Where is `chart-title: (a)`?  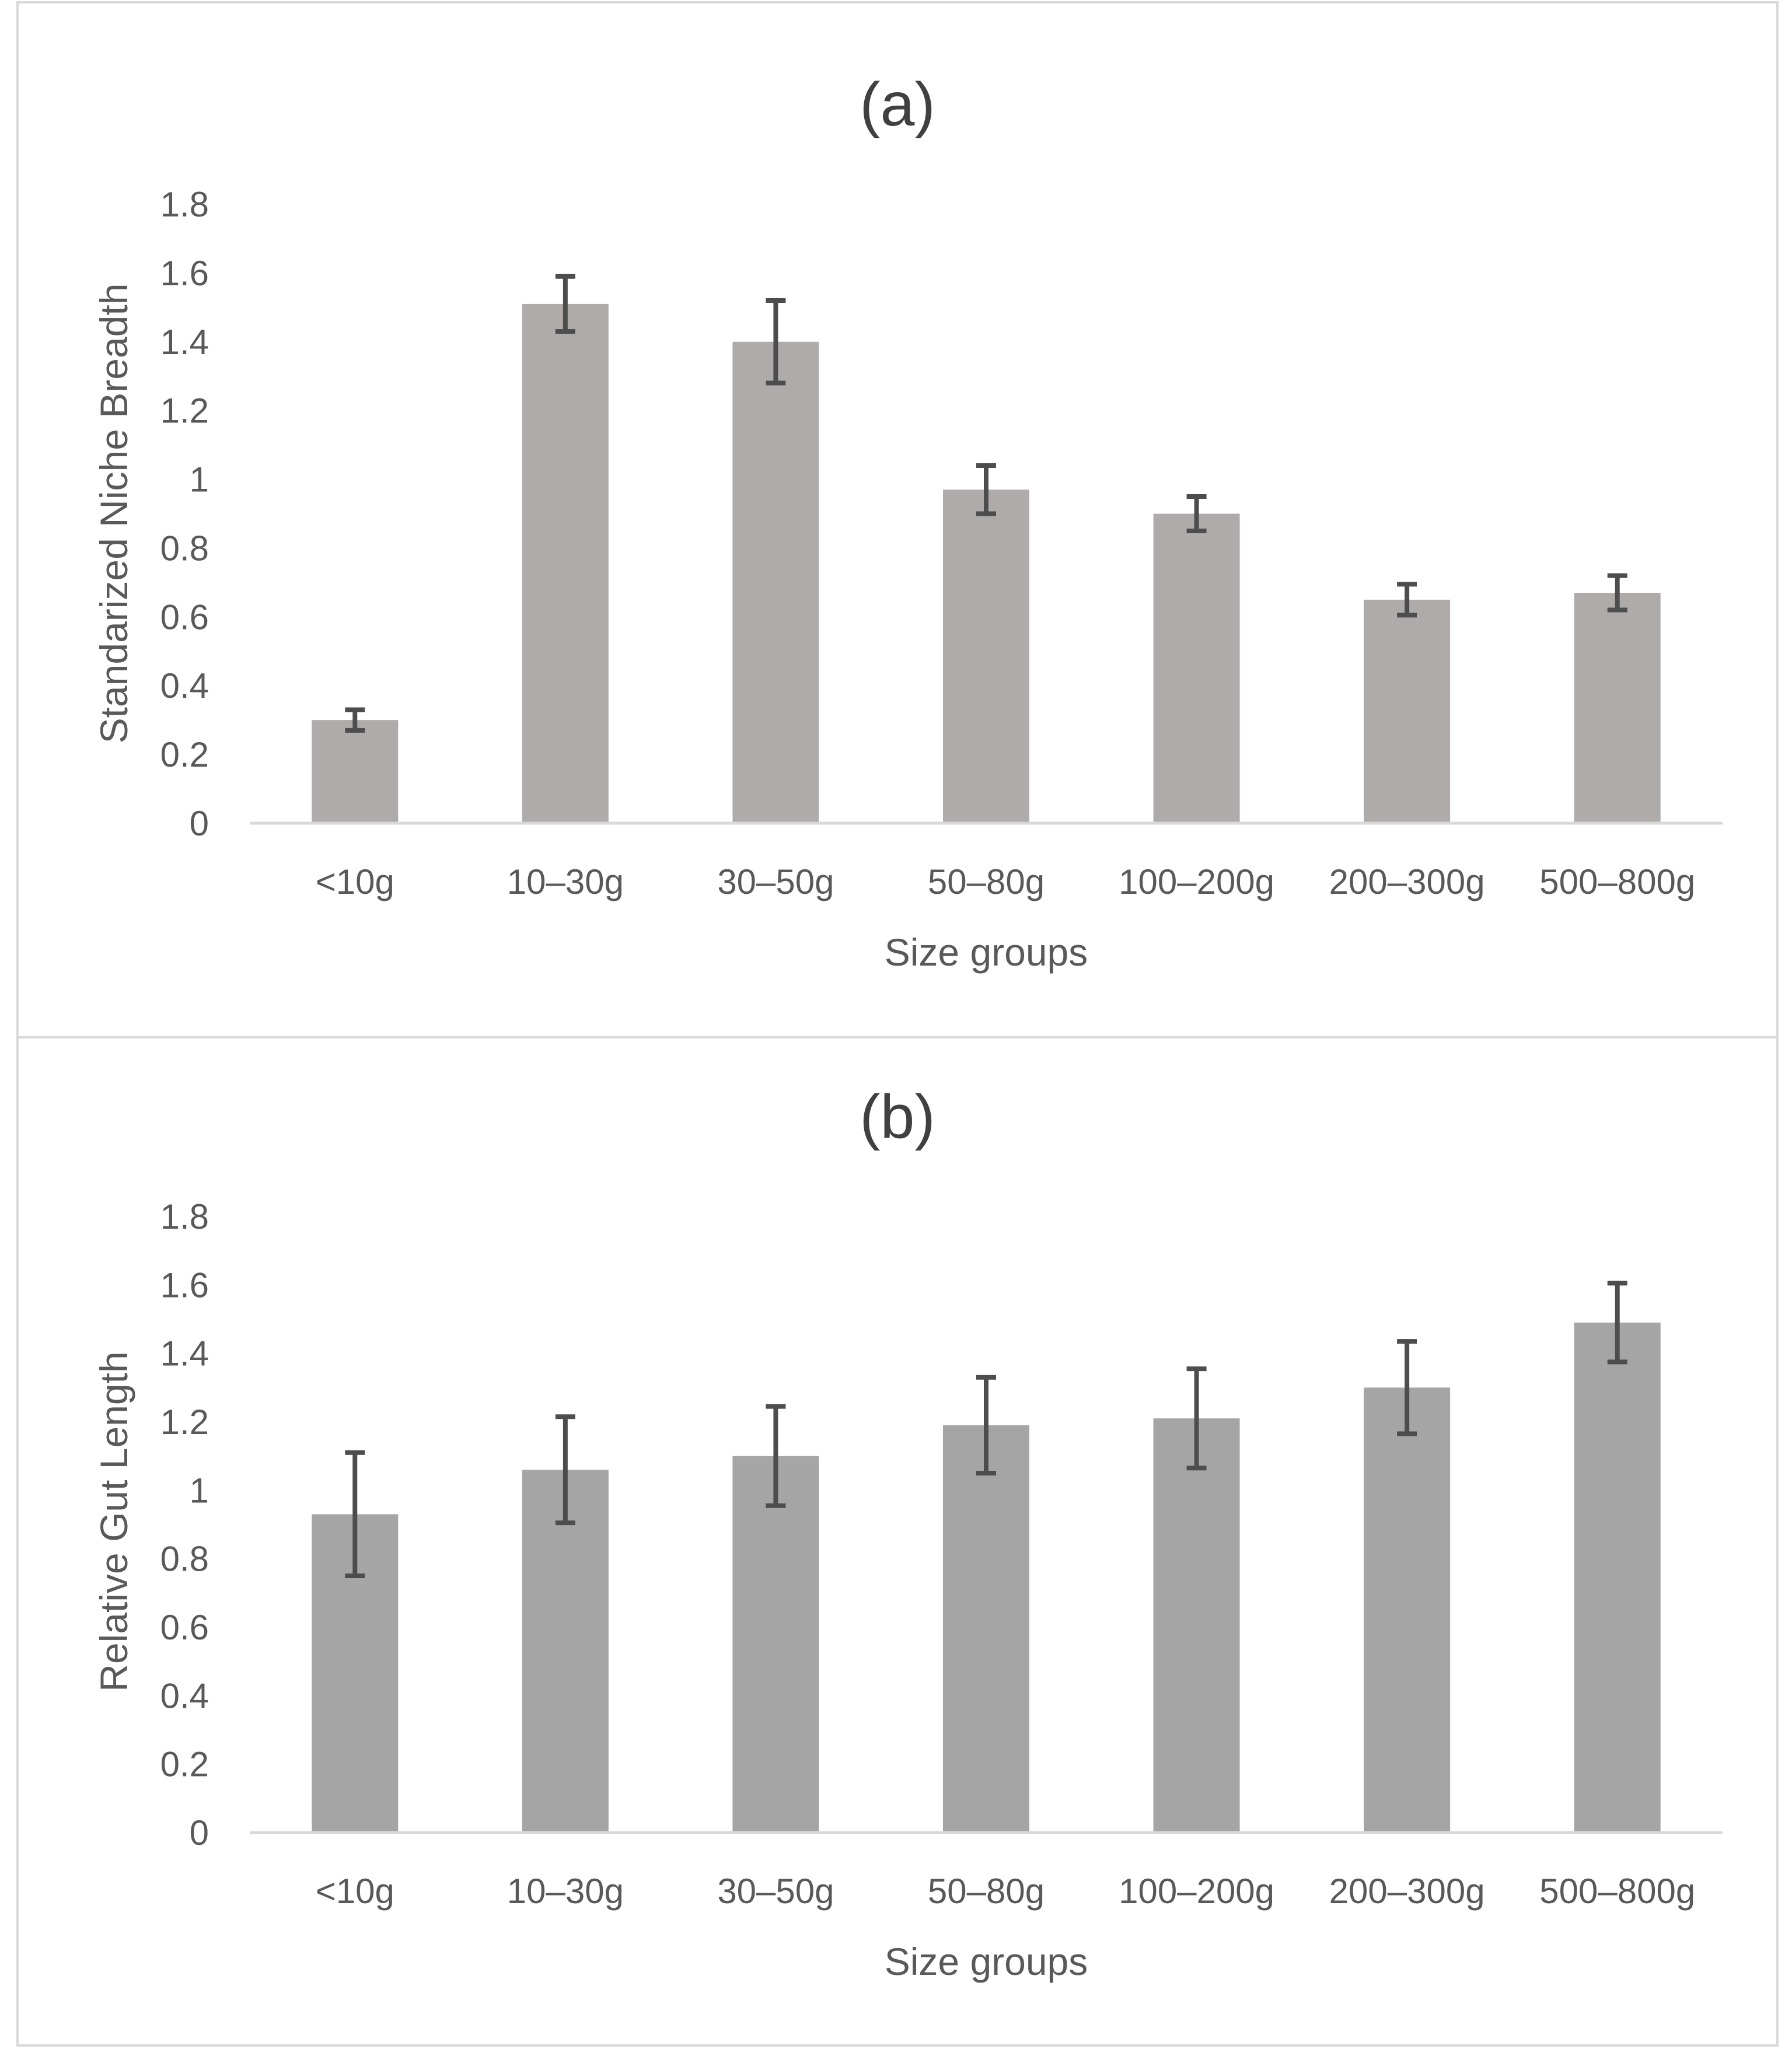
chart-title: (a) is located at coordinates (897, 104).